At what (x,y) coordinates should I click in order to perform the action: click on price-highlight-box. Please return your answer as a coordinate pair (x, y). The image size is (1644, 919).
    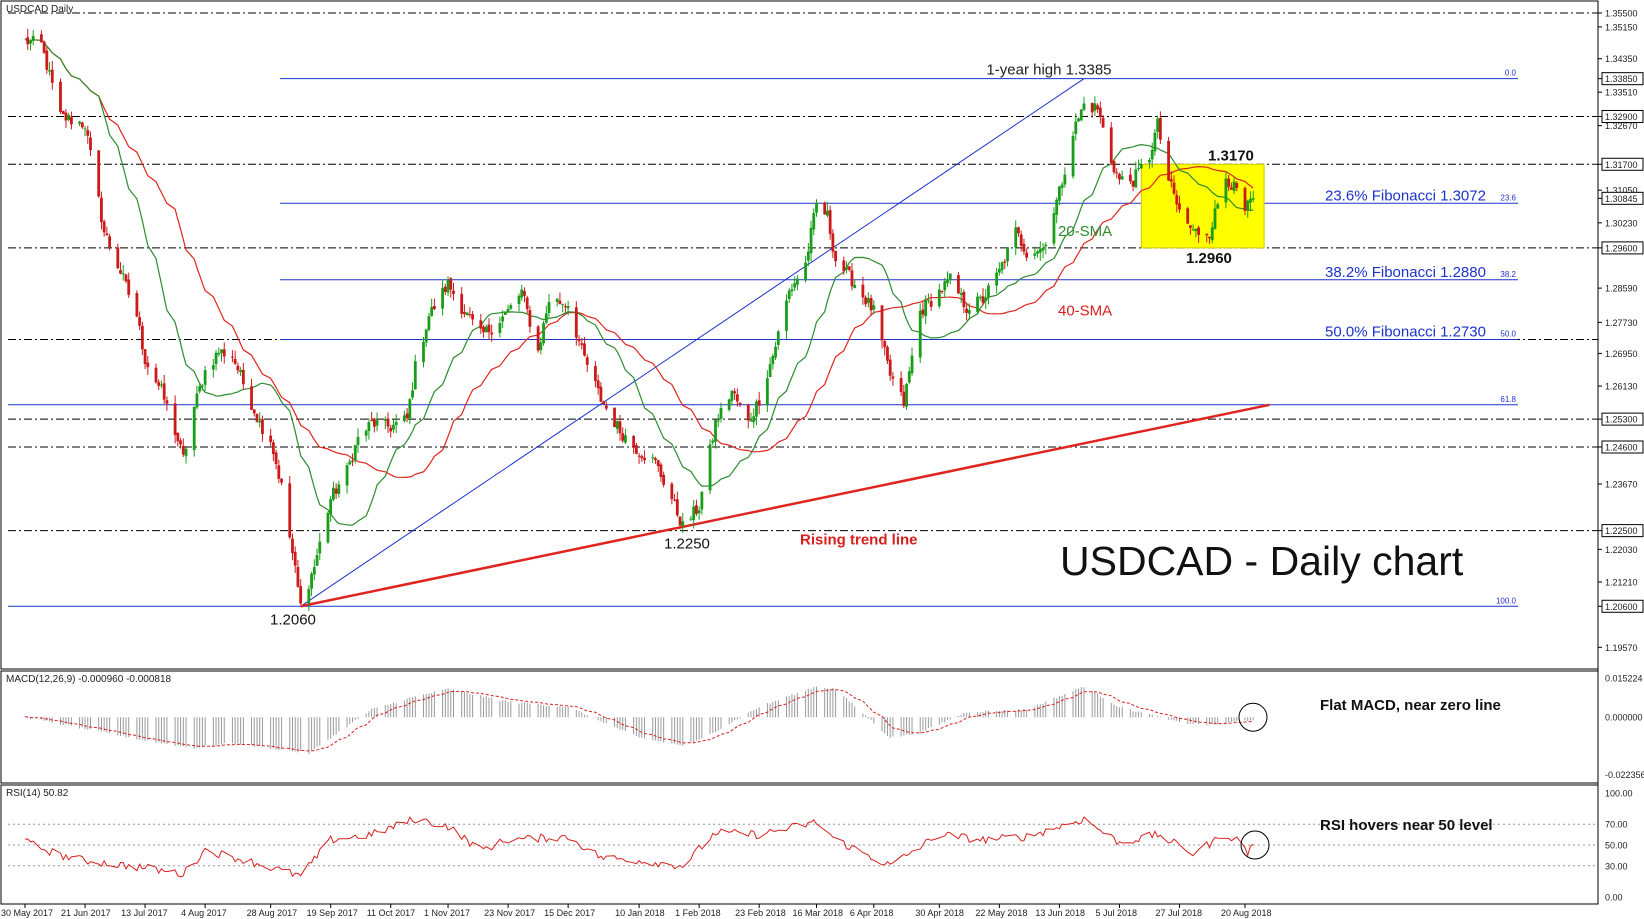
    Looking at the image, I should click on (1622, 198).